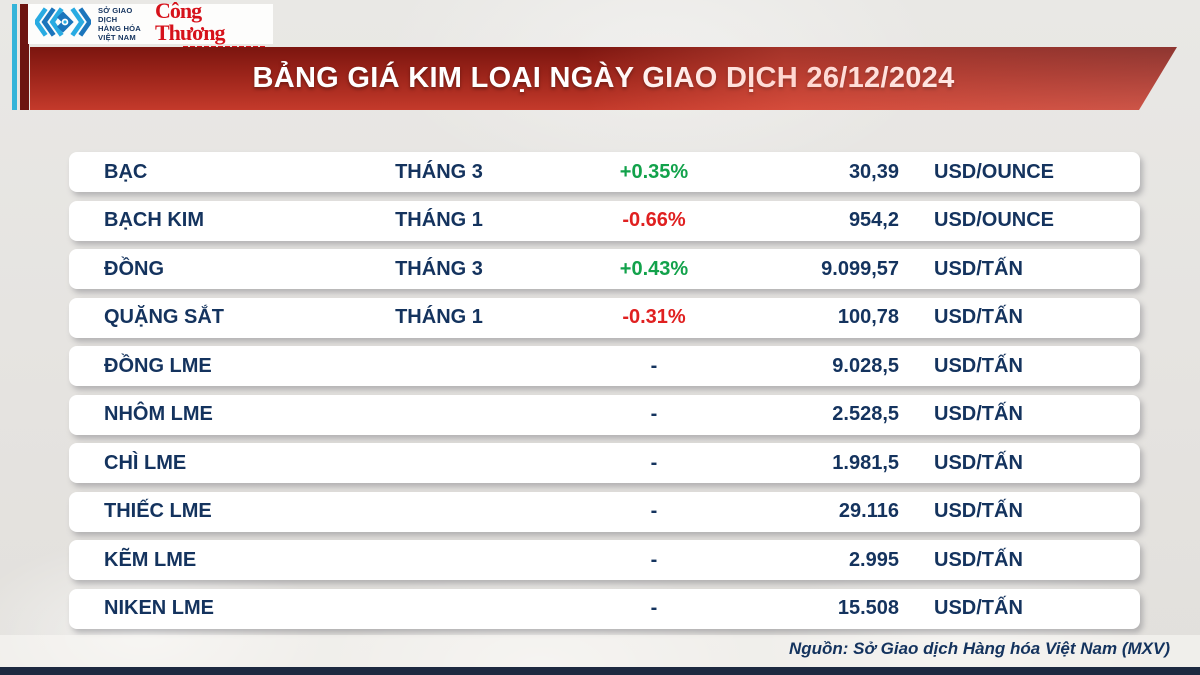 Image resolution: width=1200 pixels, height=675 pixels. Describe the element at coordinates (190, 22) in the screenshot. I see `congthuong-logo-text: Công Thương` at that location.